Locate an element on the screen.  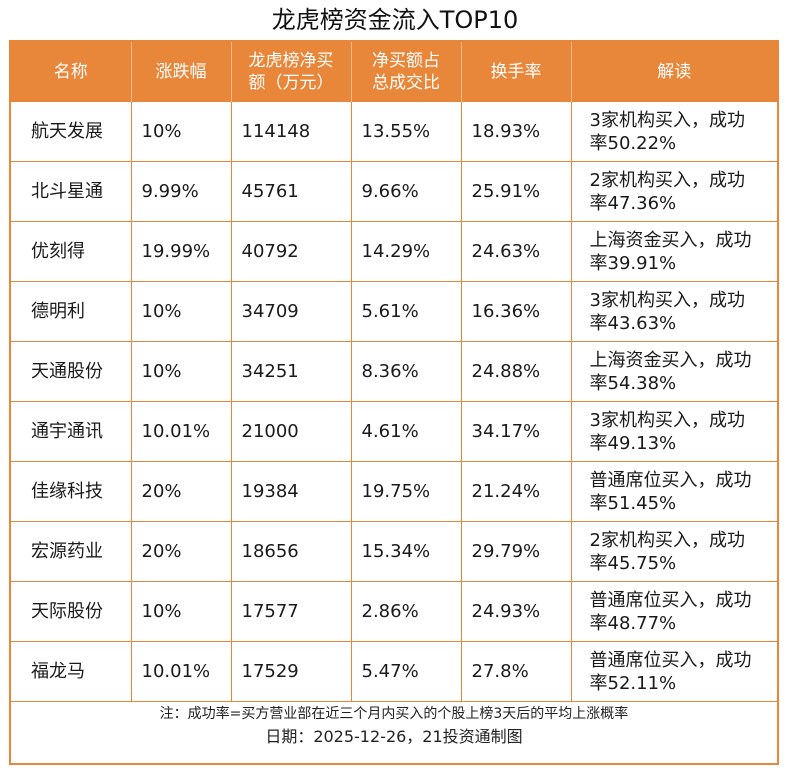
interpret-line2: 率39.91% is located at coordinates (633, 263).